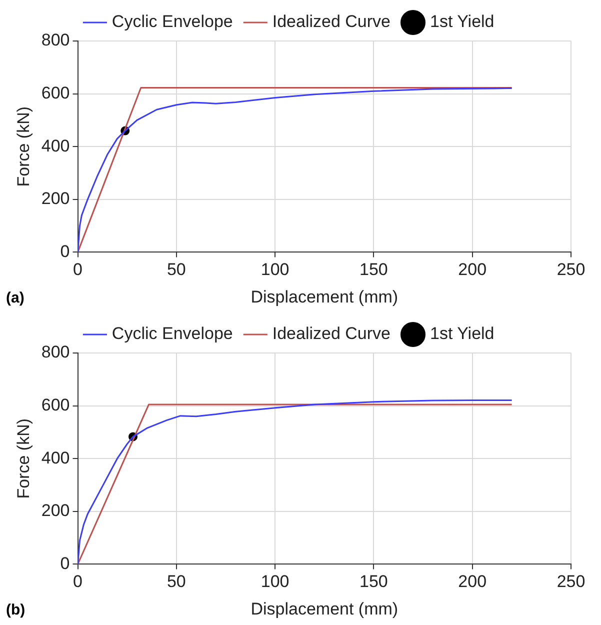  What do you see at coordinates (16, 610) in the screenshot?
I see `text: (b)` at bounding box center [16, 610].